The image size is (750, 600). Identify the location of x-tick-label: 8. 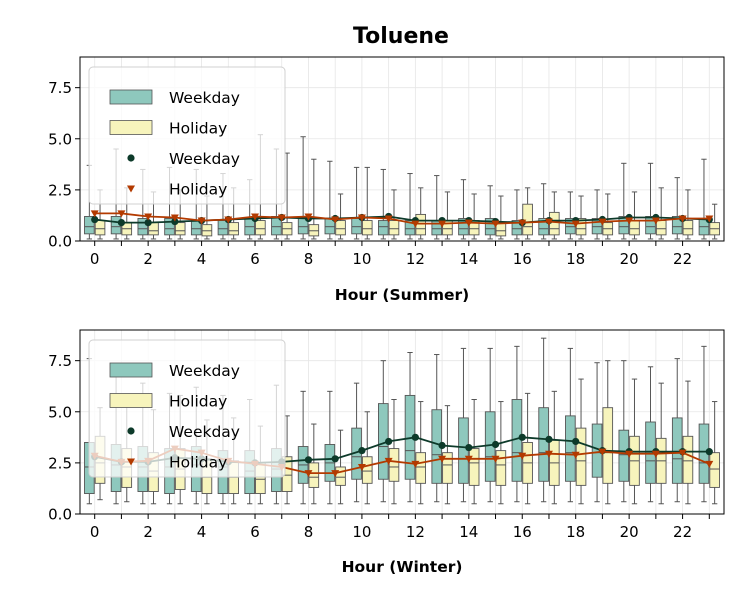
(309, 259).